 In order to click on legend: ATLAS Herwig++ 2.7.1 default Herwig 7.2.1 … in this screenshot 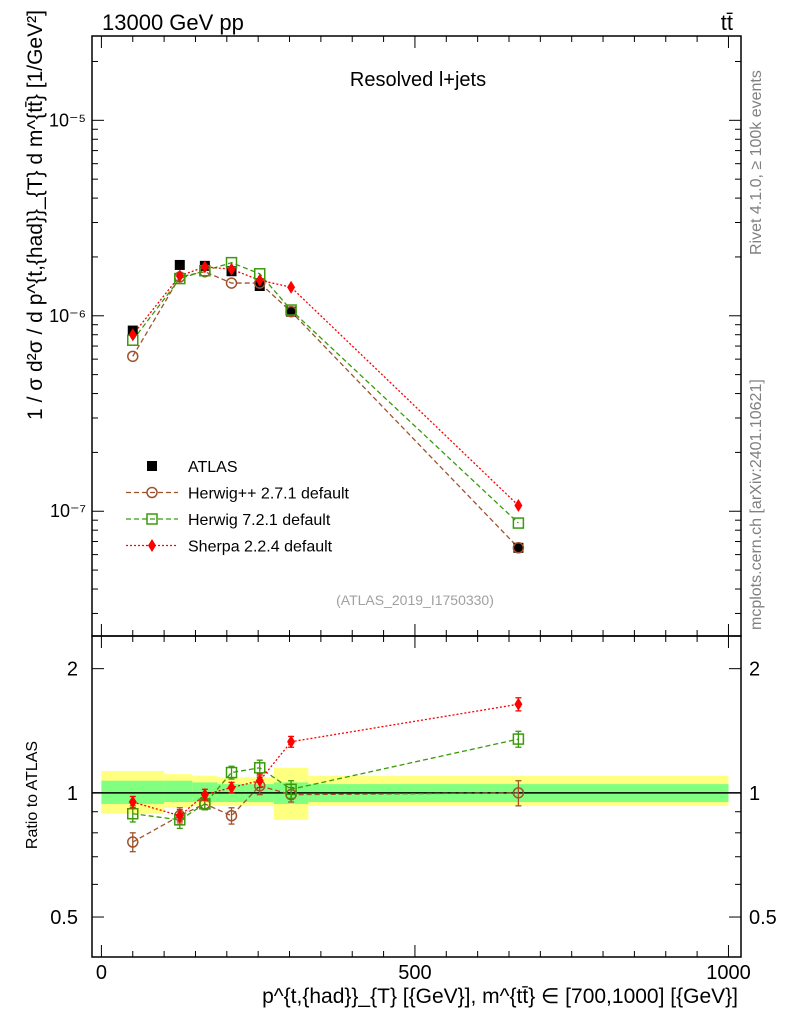, I will do `click(238, 507)`.